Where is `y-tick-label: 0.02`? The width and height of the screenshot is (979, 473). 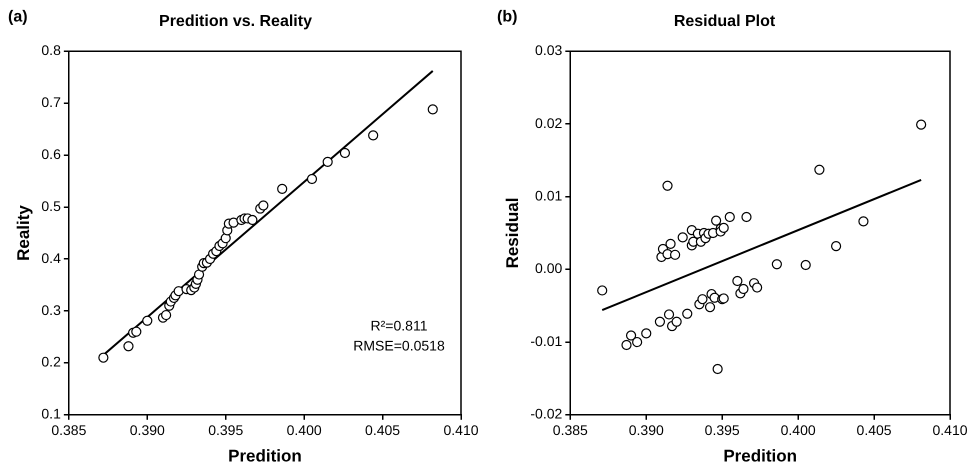 y-tick-label: 0.02 is located at coordinates (549, 122).